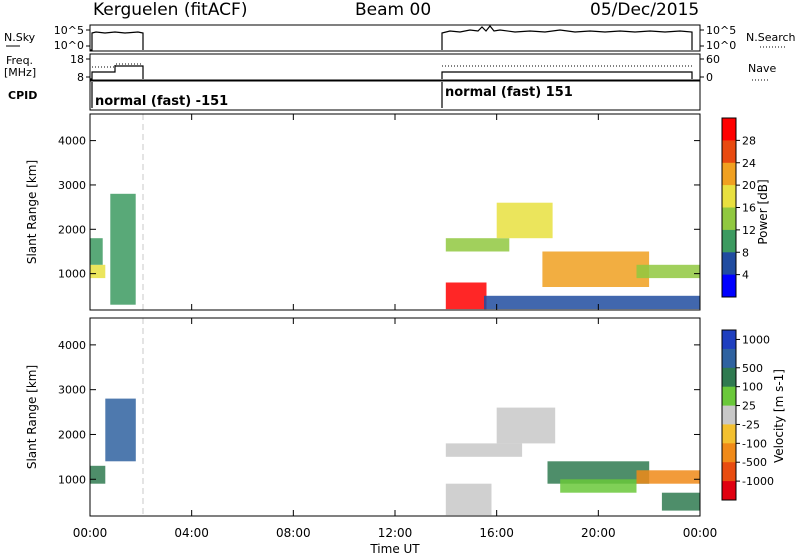 This screenshot has width=800, height=554. What do you see at coordinates (709, 77) in the screenshot?
I see `nave-tick-low: 0` at bounding box center [709, 77].